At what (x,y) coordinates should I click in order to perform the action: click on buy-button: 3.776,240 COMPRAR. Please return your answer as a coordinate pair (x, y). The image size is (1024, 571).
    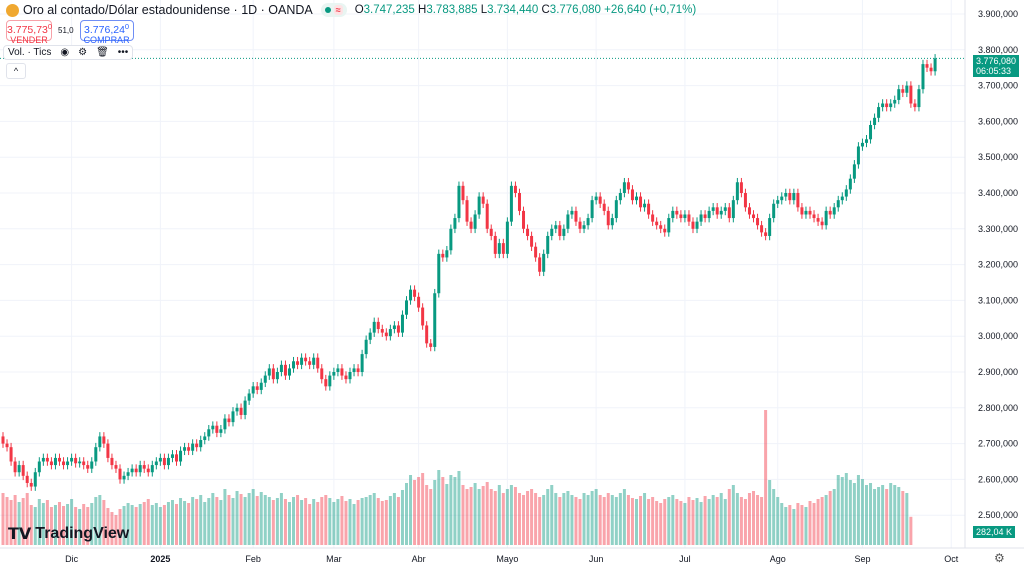
    Looking at the image, I should click on (106, 32).